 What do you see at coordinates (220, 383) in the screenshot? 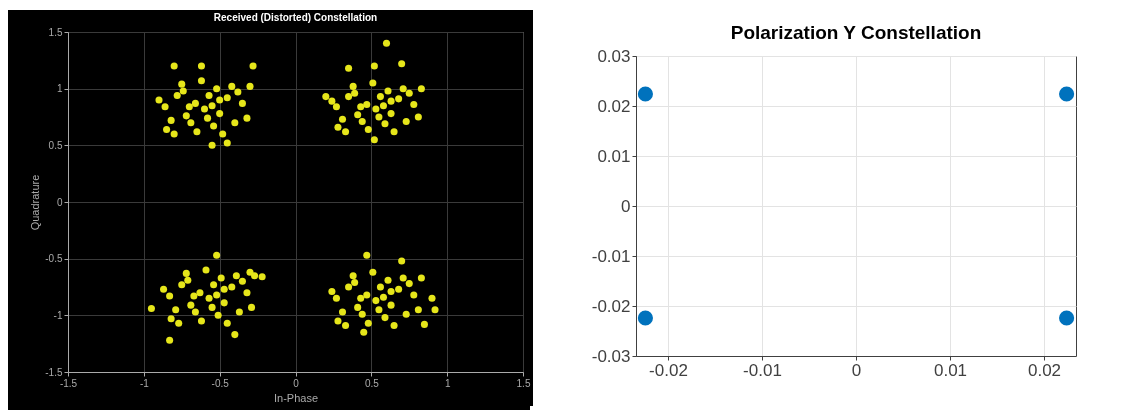
I see `x-tick-label: -0.5` at bounding box center [220, 383].